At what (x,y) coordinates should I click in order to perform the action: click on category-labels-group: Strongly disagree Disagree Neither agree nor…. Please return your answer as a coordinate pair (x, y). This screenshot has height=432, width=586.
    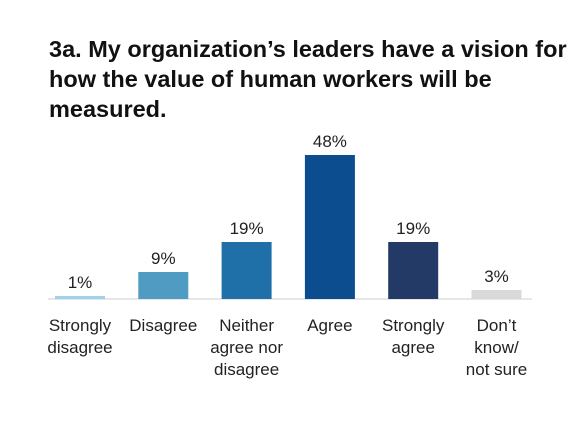
    Looking at the image, I should click on (287, 347).